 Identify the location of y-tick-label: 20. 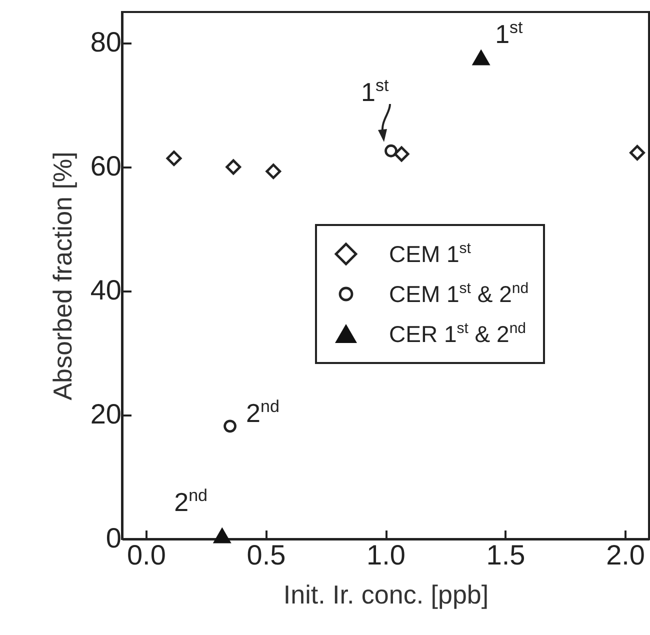
(106, 414).